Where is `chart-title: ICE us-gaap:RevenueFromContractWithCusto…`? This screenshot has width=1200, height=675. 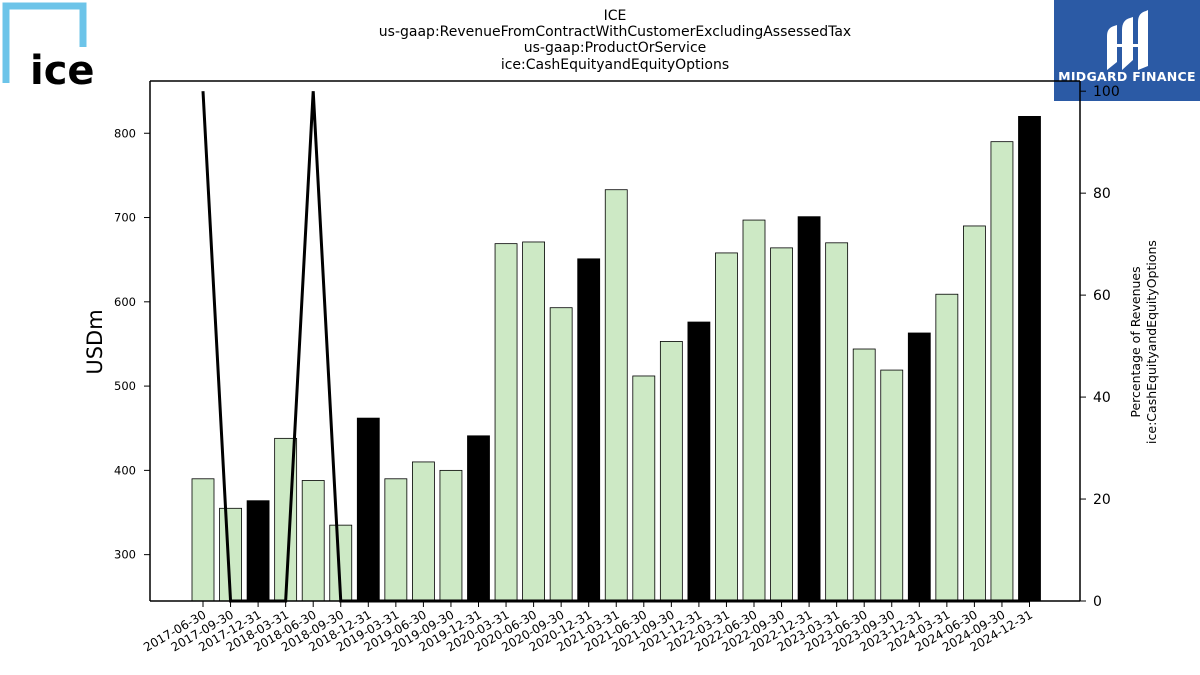
chart-title: ICE us-gaap:RevenueFromContractWithCusto… is located at coordinates (615, 40).